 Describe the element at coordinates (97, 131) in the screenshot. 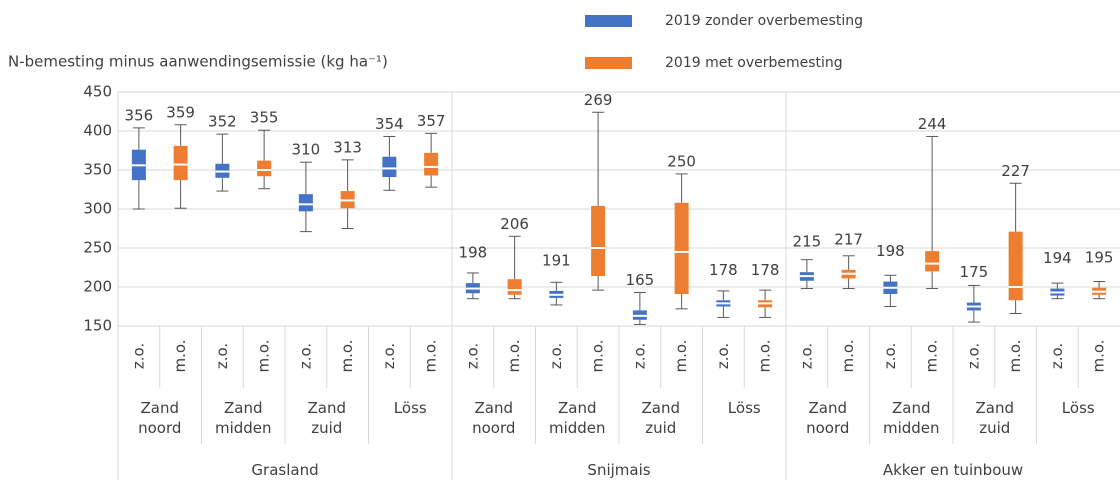

I see `y-tick-label: 400` at that location.